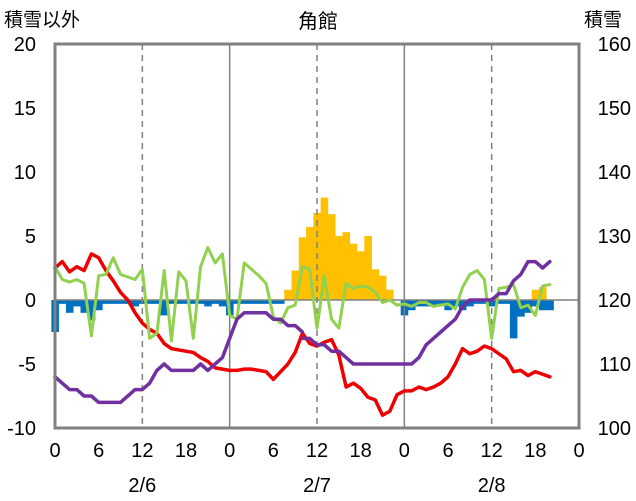 The width and height of the screenshot is (636, 501). I want to click on right-y-tick-label: 110, so click(615, 365).